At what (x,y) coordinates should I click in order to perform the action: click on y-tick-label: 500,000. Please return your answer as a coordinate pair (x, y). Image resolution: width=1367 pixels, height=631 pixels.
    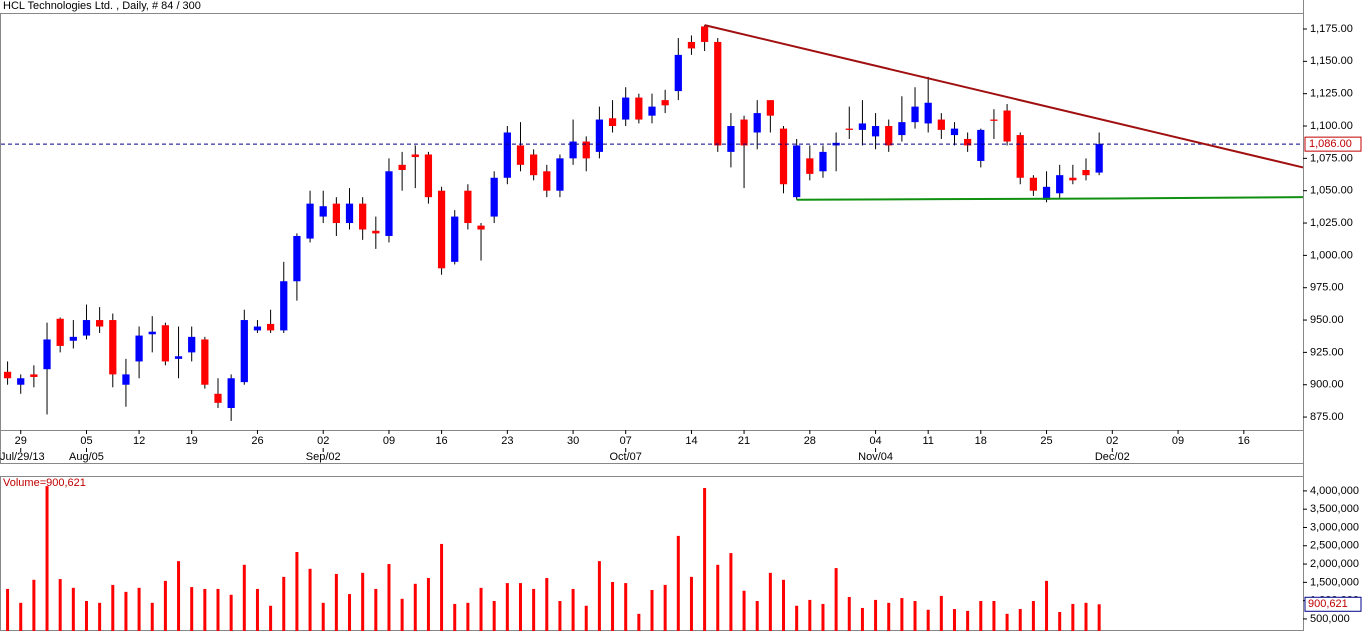
    Looking at the image, I should click on (1330, 619).